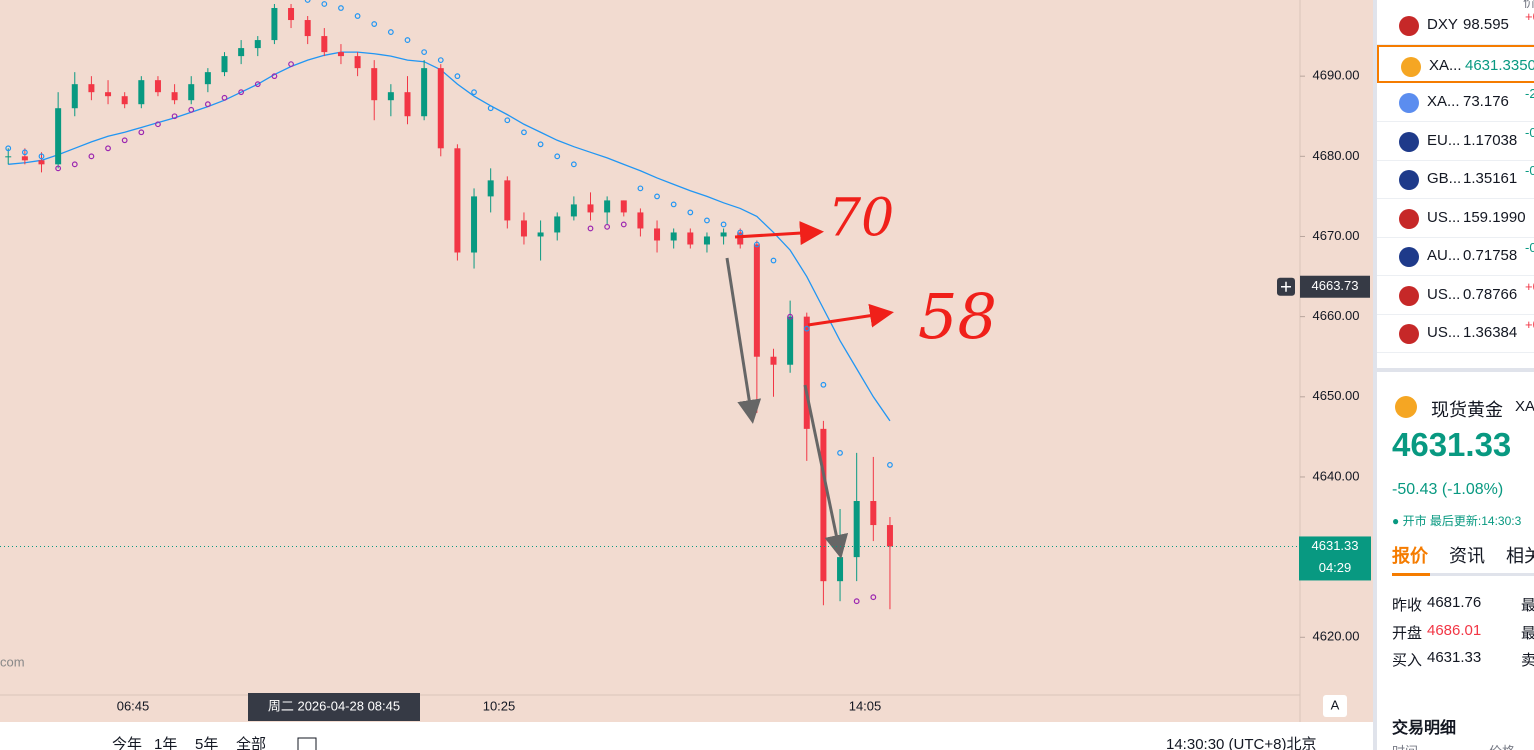 The height and width of the screenshot is (750, 1534). What do you see at coordinates (1455, 370) in the screenshot?
I see `divider` at bounding box center [1455, 370].